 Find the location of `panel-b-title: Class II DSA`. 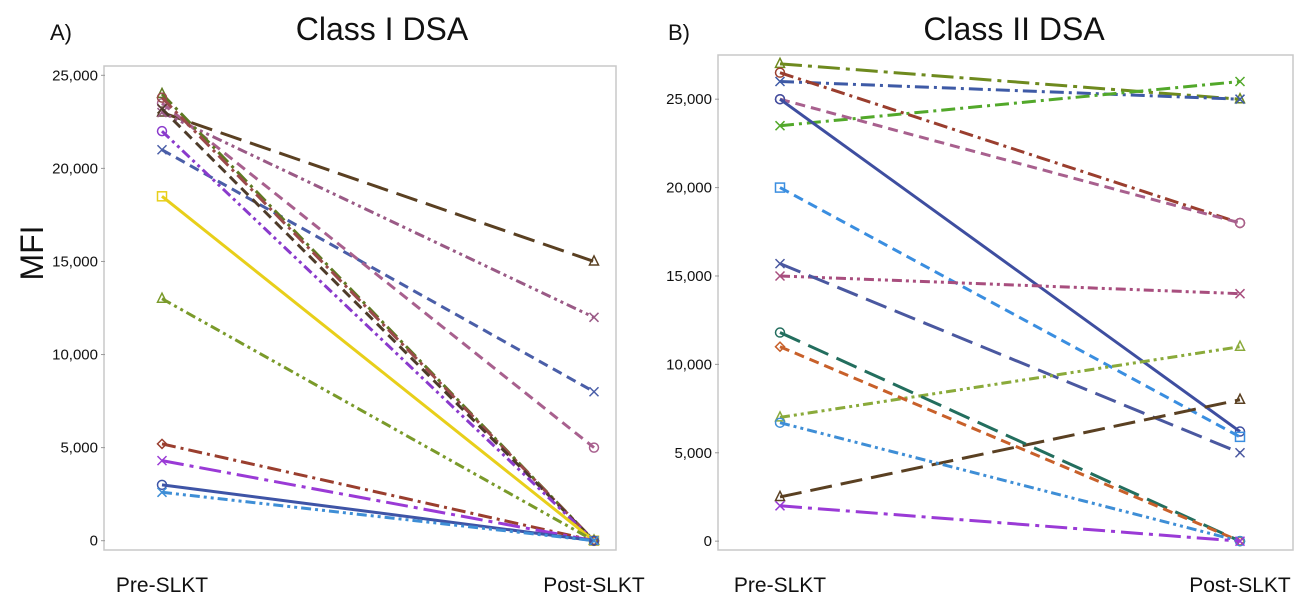

panel-b-title: Class II DSA is located at coordinates (1014, 29).